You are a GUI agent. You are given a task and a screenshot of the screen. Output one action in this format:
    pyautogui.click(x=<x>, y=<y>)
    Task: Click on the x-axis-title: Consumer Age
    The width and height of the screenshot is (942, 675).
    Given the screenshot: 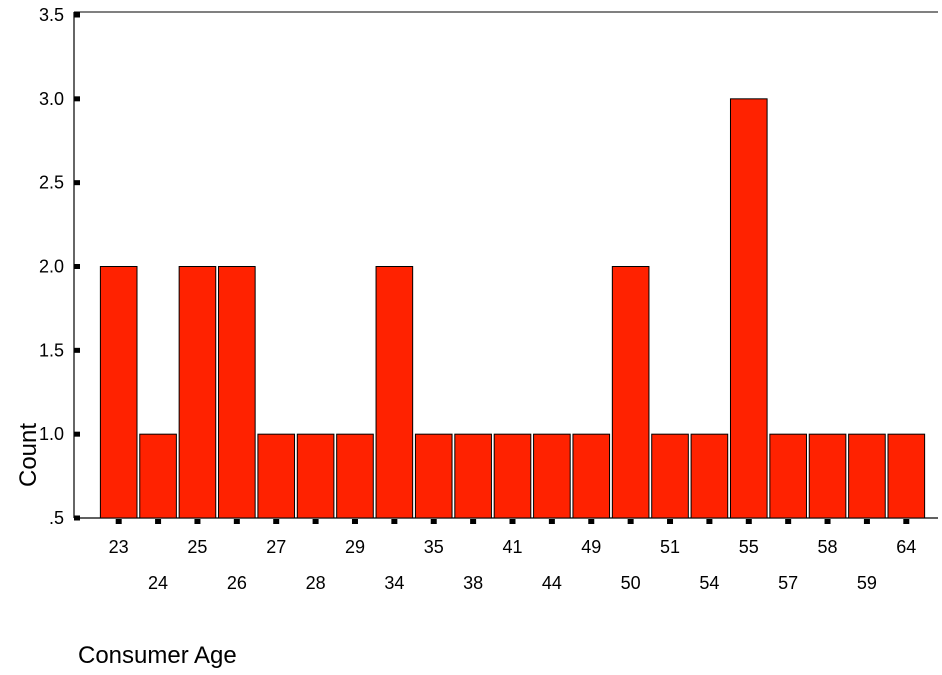 What is the action you would take?
    pyautogui.click(x=157, y=655)
    